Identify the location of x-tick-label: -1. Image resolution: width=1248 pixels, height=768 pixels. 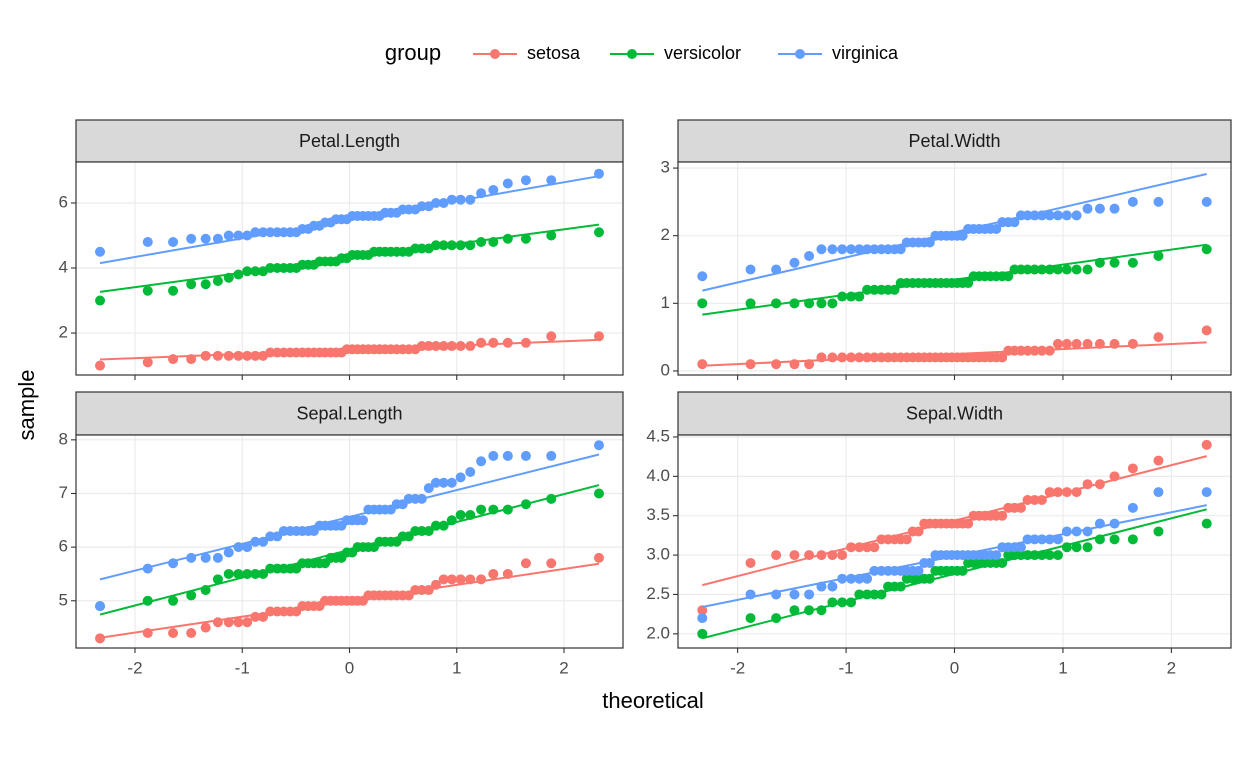
(846, 667).